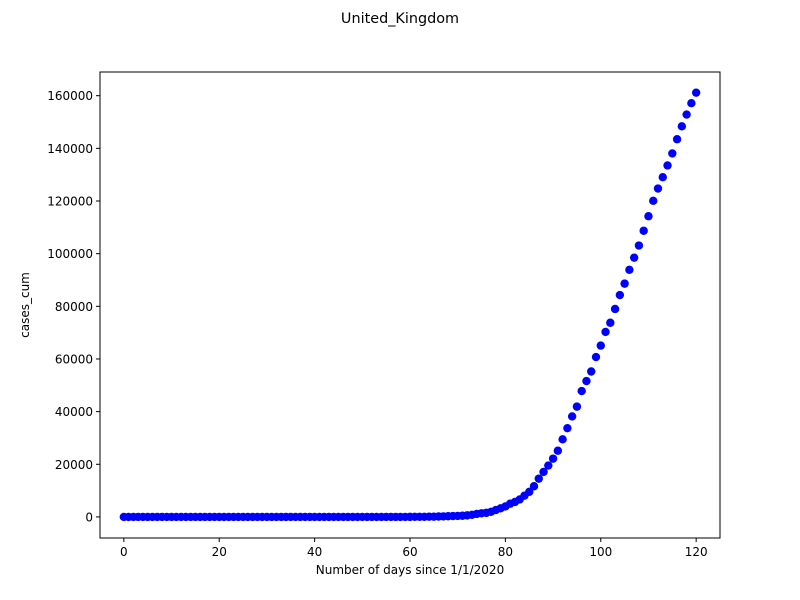  Describe the element at coordinates (70, 202) in the screenshot. I see `y-tick-label: 120000` at that location.